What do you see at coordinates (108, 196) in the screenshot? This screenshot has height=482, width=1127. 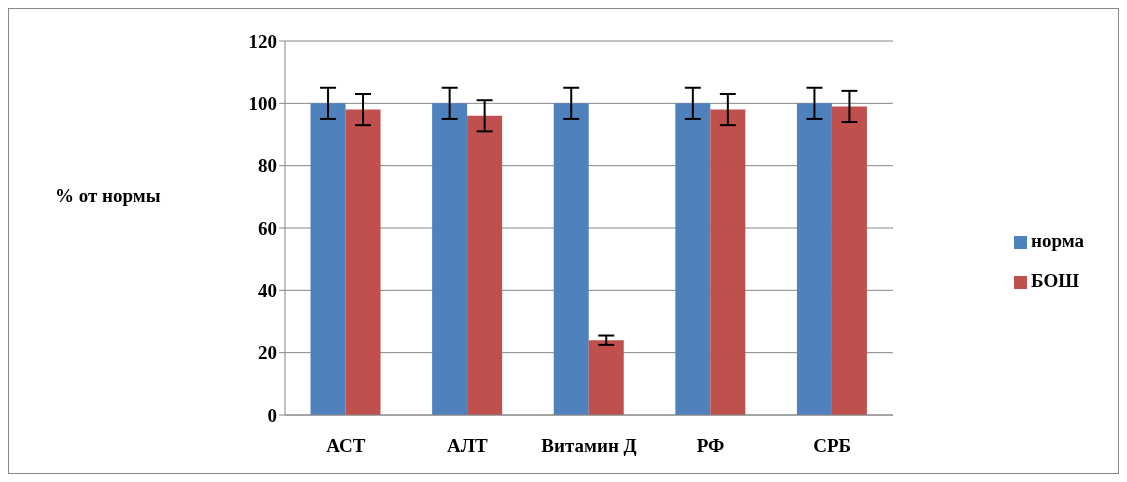 I see `y-axis-title: % от нормы` at bounding box center [108, 196].